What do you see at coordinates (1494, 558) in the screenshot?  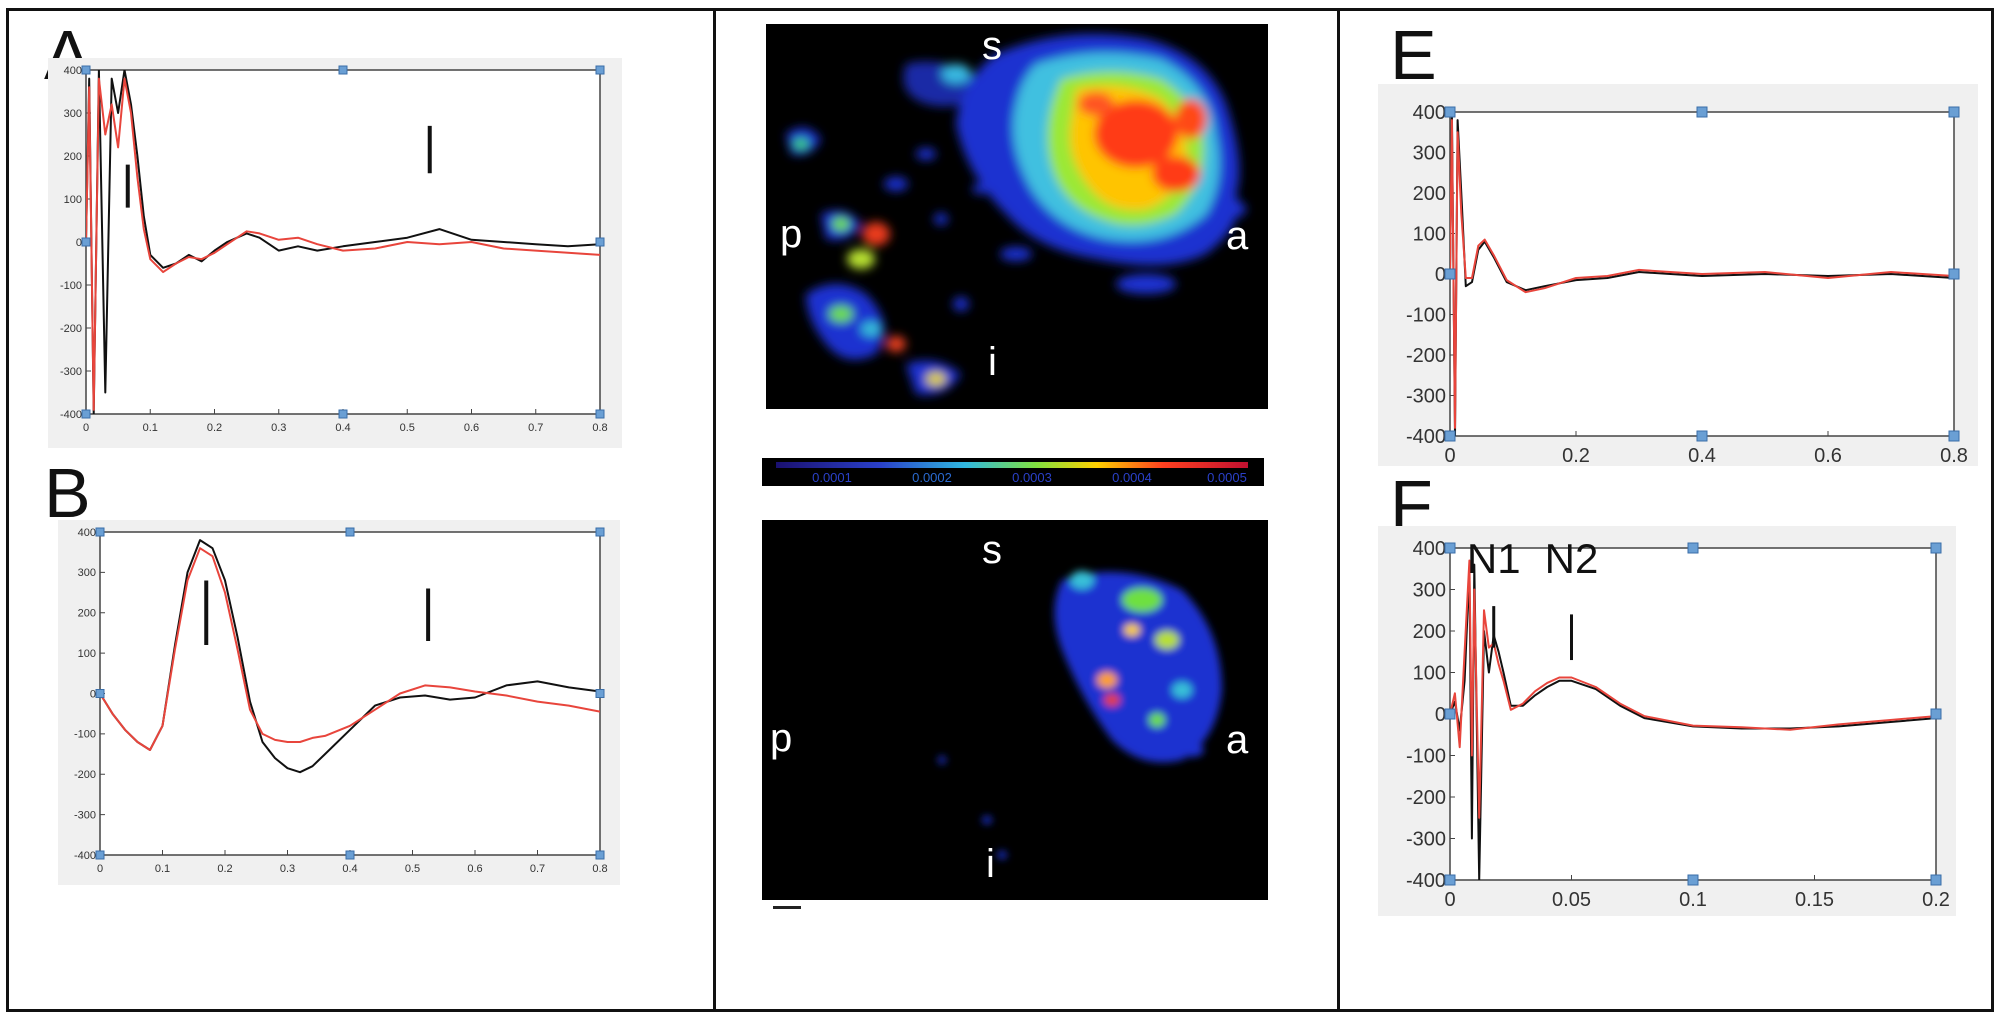 I see `chart-f-annotation-n1: N1` at bounding box center [1494, 558].